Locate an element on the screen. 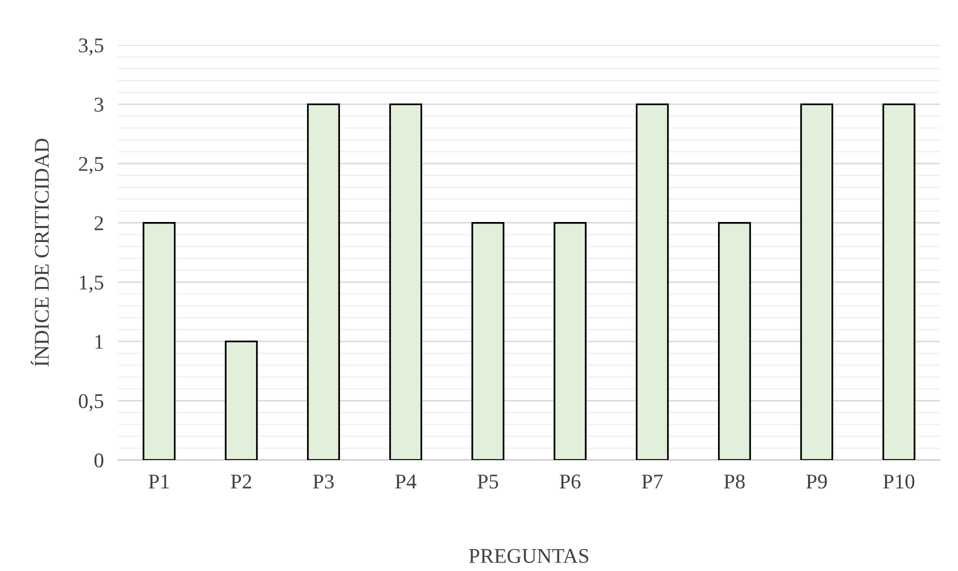 The width and height of the screenshot is (958, 571). x-tick-label: P8 is located at coordinates (734, 481).